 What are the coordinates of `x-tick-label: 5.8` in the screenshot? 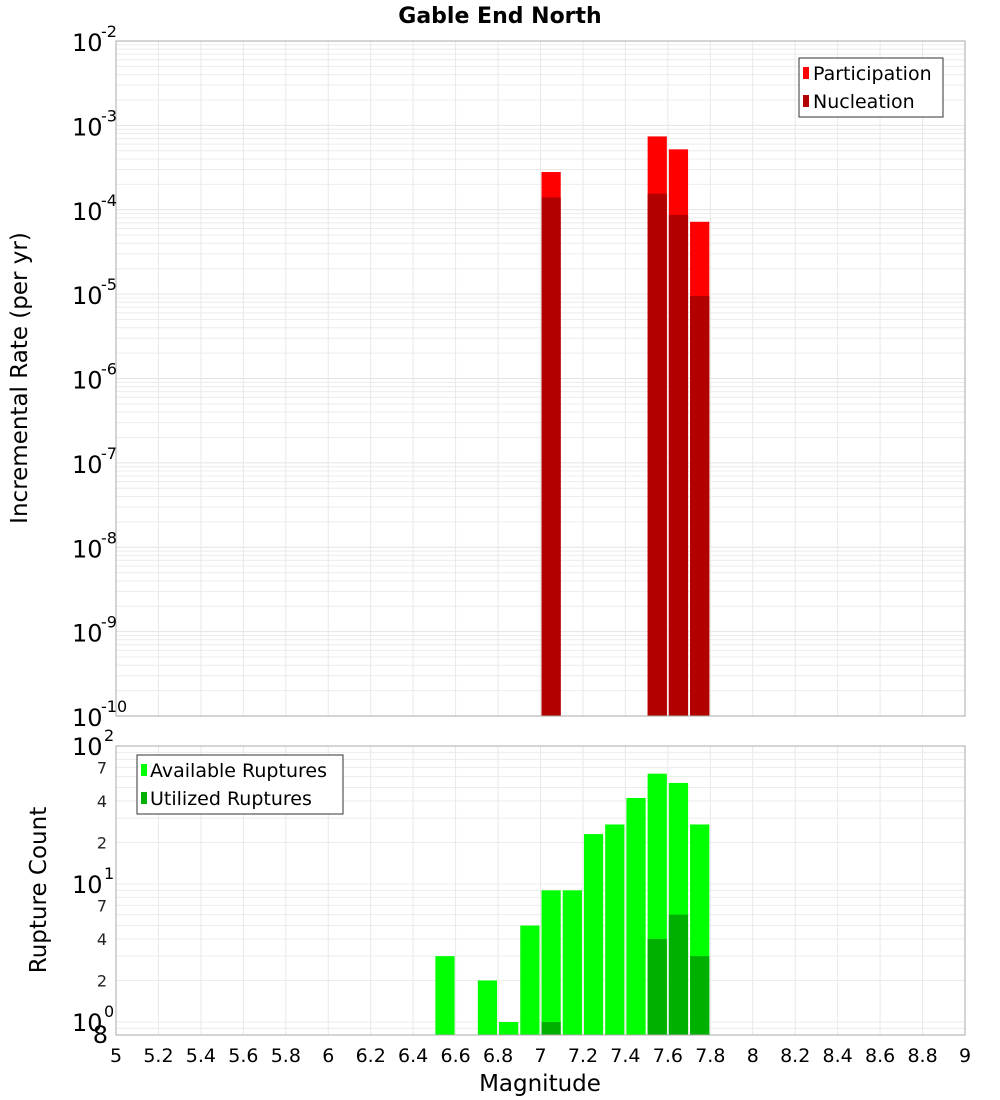 It's located at (286, 1056).